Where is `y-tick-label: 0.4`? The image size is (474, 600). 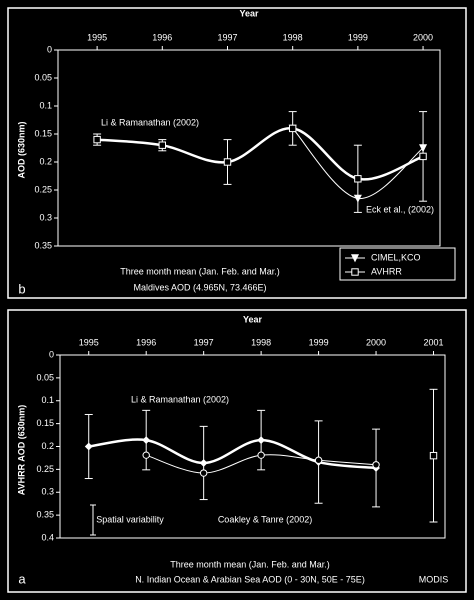
y-tick-label: 0.4 is located at coordinates (47, 537).